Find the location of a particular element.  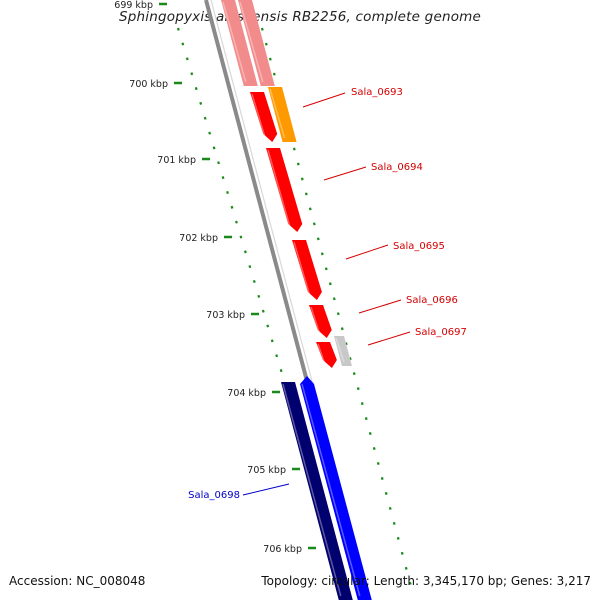

tick-label: 705 kbp is located at coordinates (266, 470).